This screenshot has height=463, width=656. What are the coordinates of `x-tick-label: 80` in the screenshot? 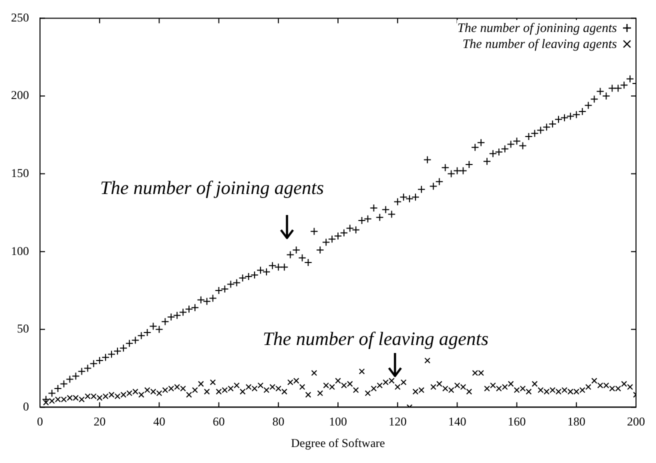 It's located at (278, 421).